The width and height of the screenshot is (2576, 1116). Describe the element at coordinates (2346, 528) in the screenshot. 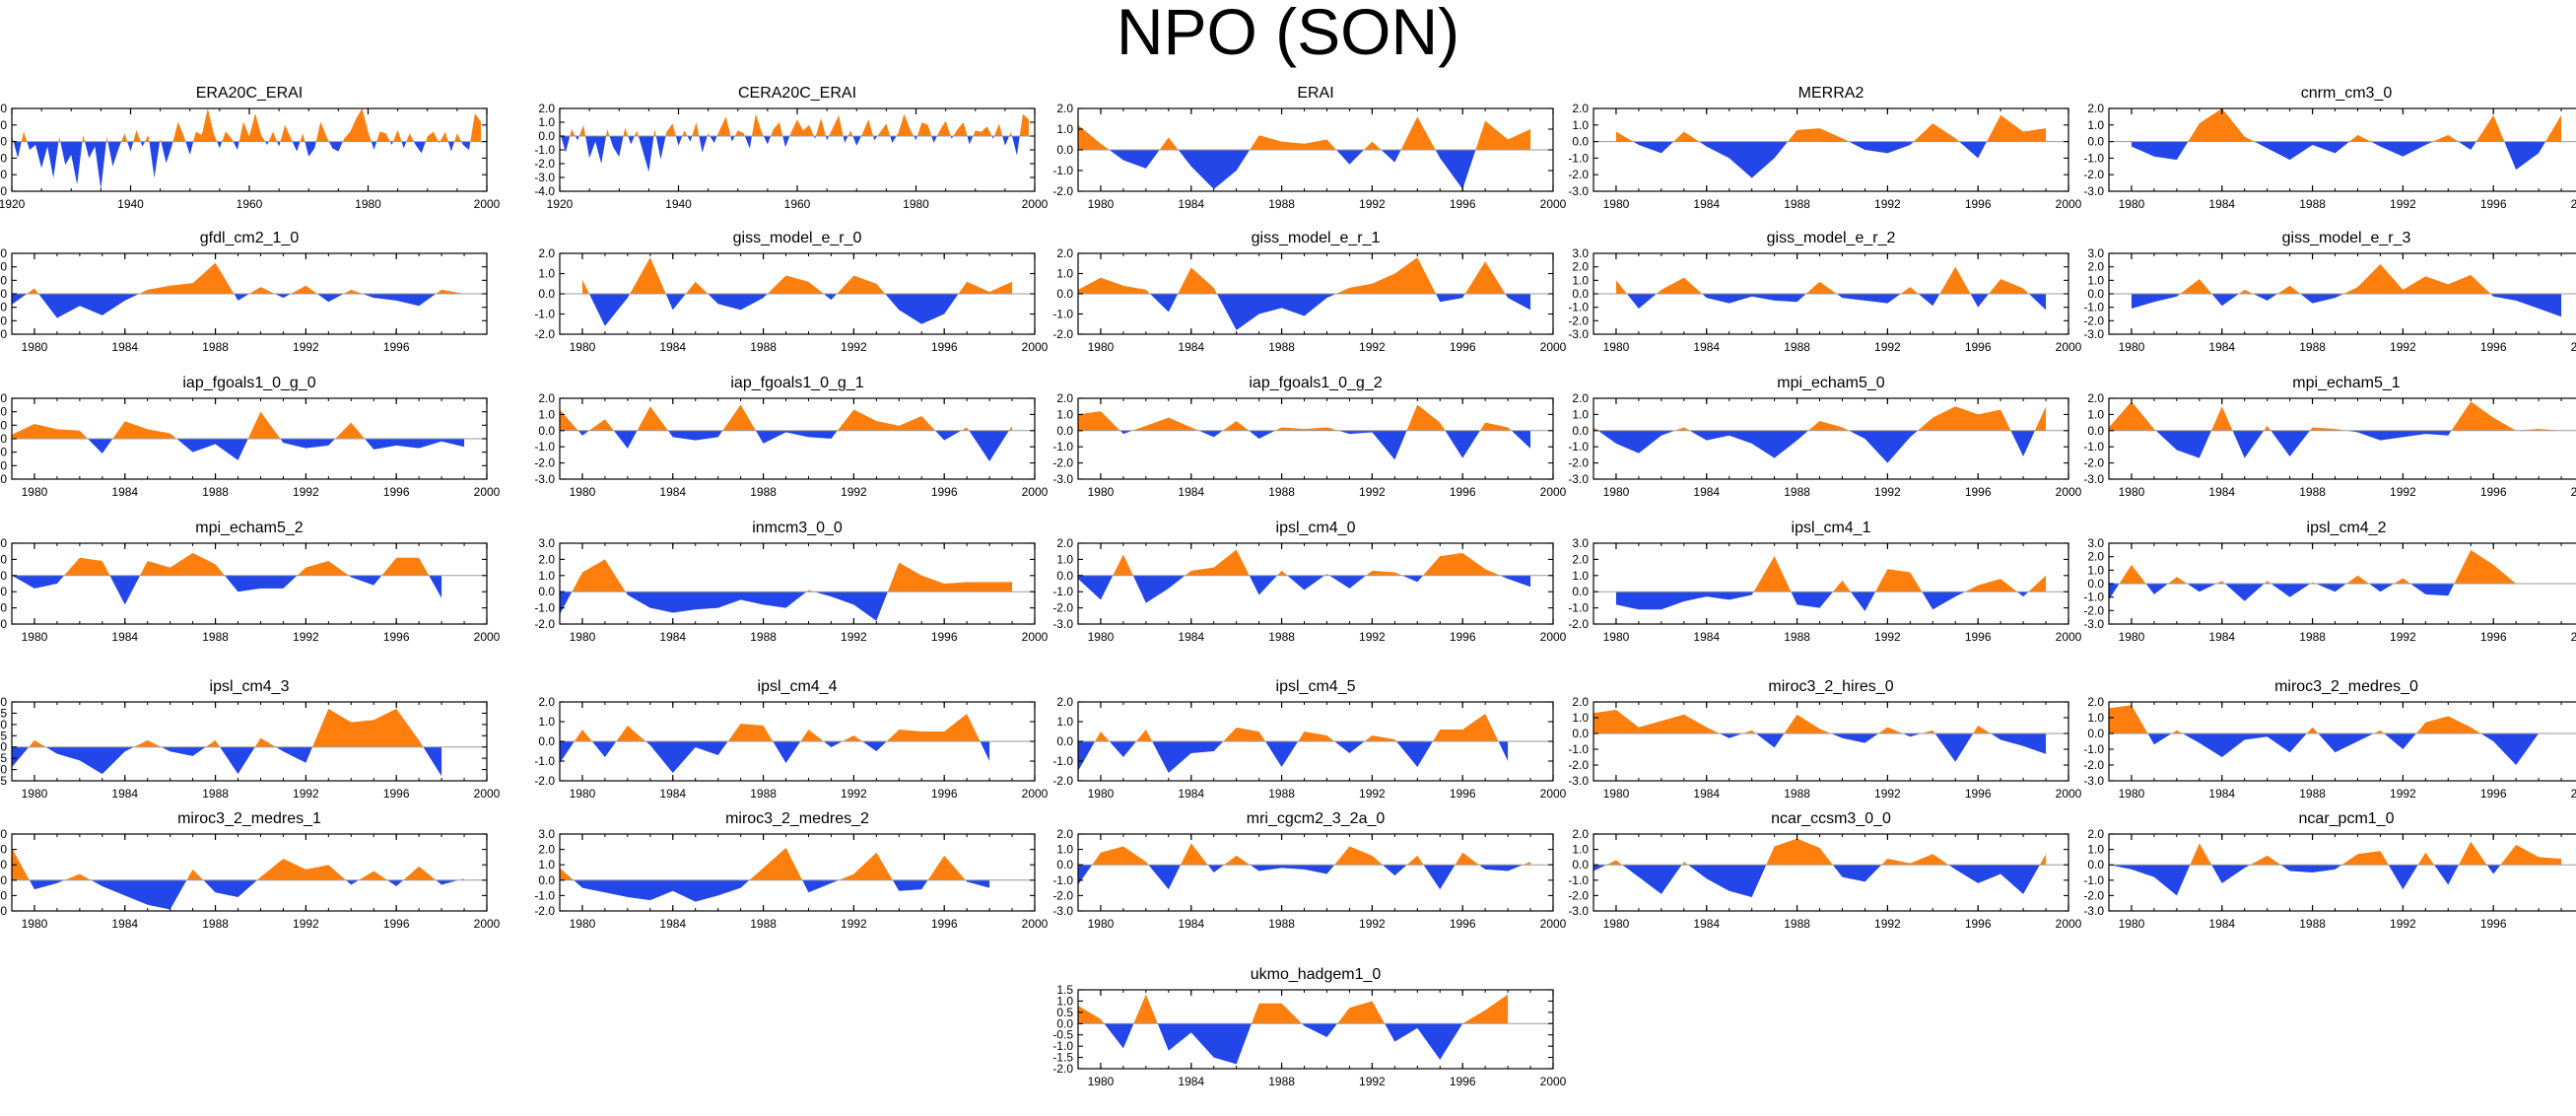

I see `panel-title: ipsl_cm4_2` at that location.